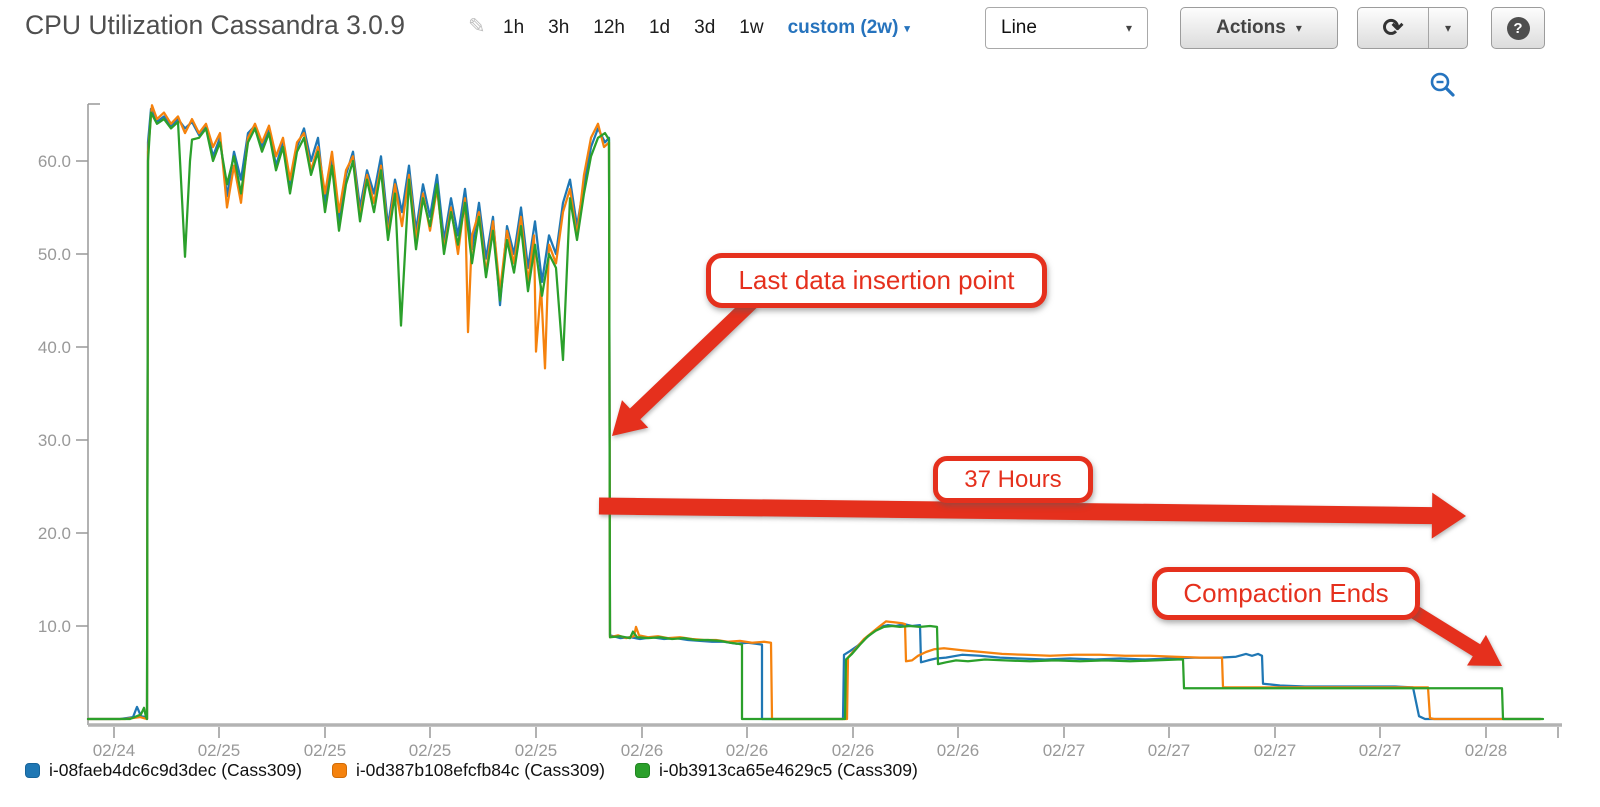  What do you see at coordinates (339, 770) in the screenshot?
I see `legend-swatch-orange` at bounding box center [339, 770].